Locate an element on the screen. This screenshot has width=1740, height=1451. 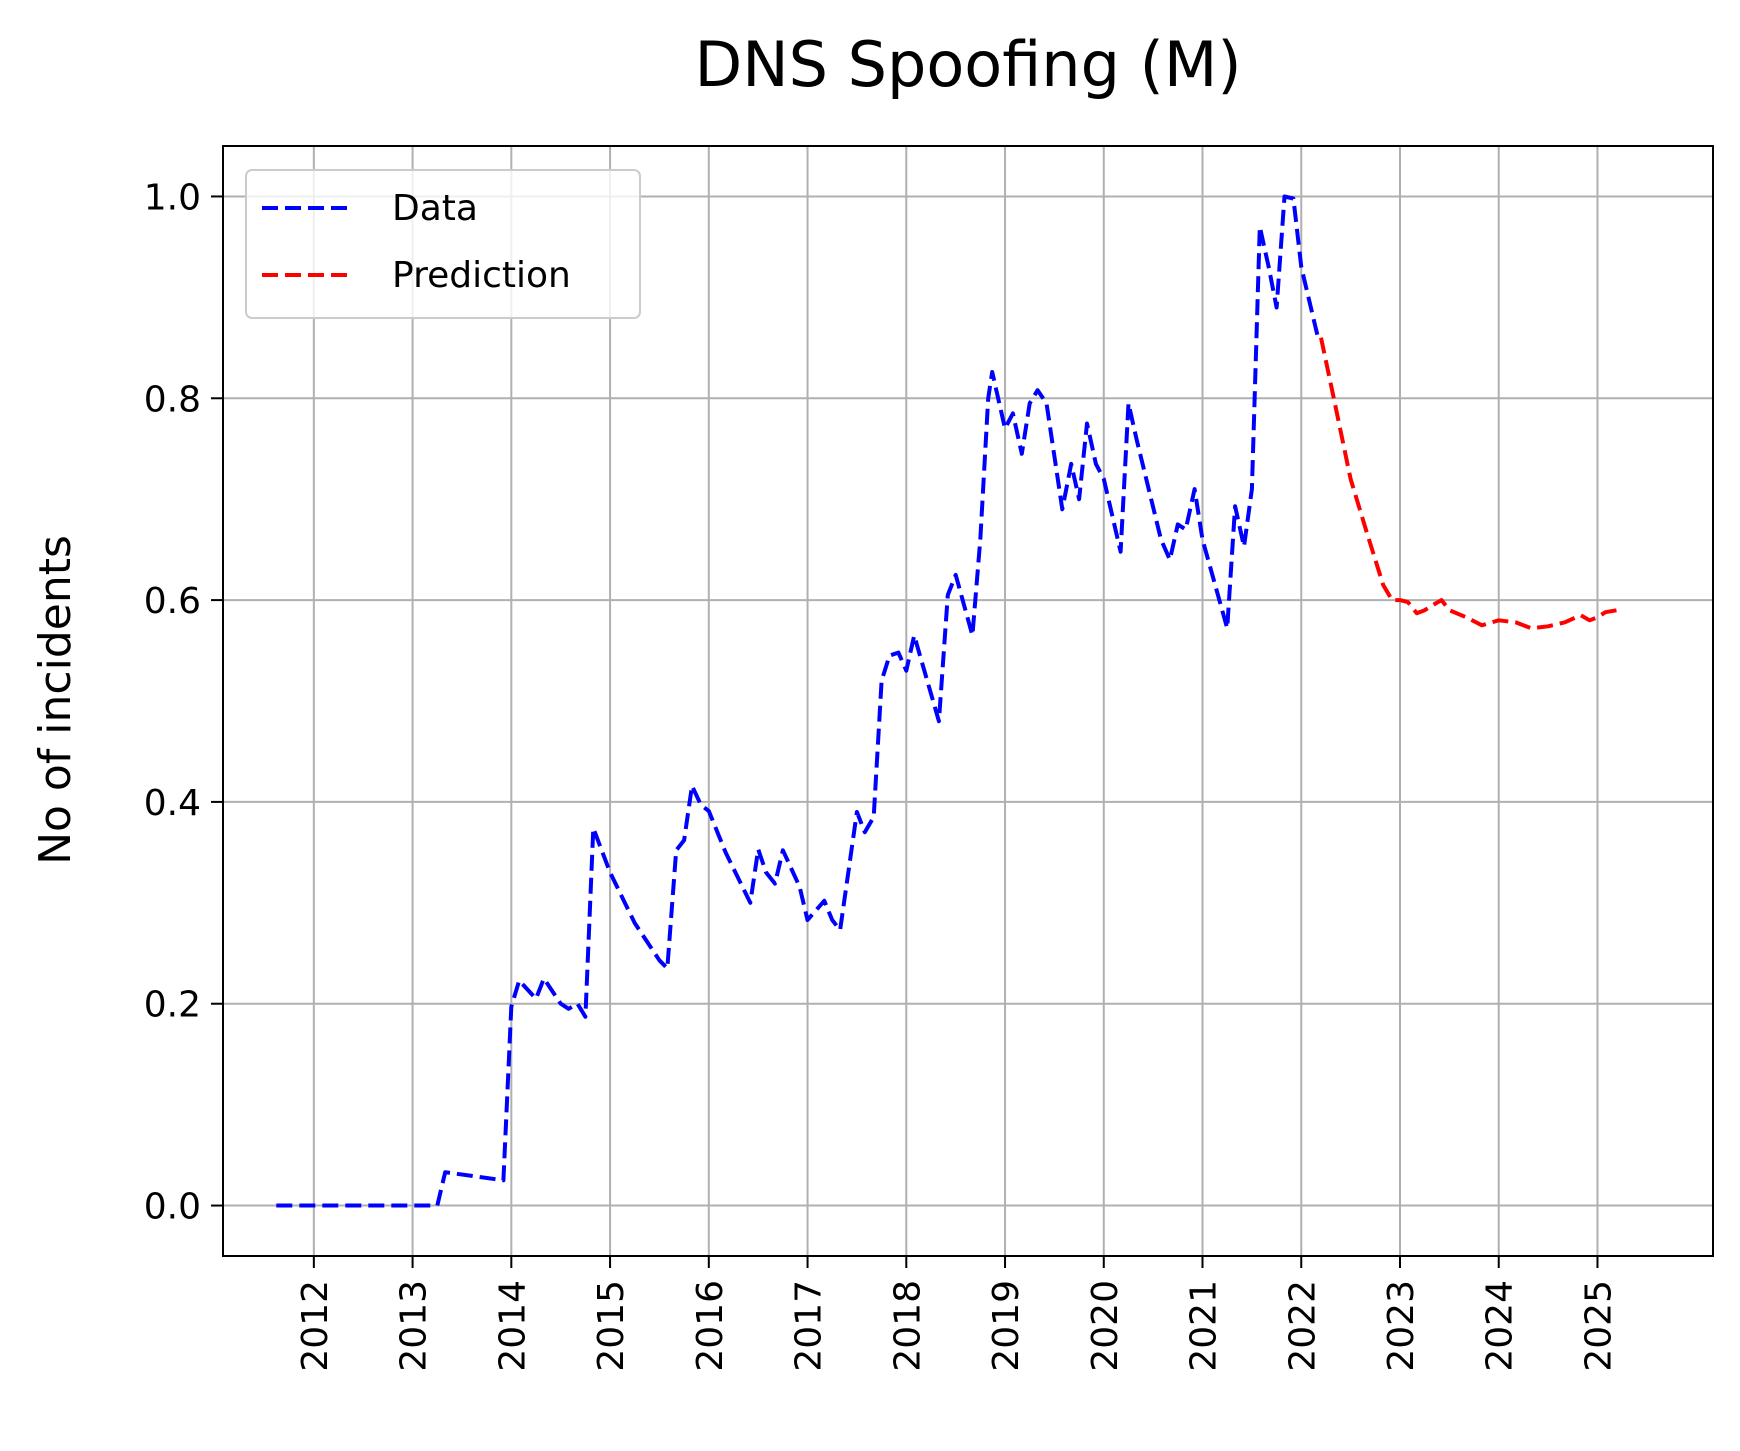
x-tick-label: 2021 is located at coordinates (1204, 1326).